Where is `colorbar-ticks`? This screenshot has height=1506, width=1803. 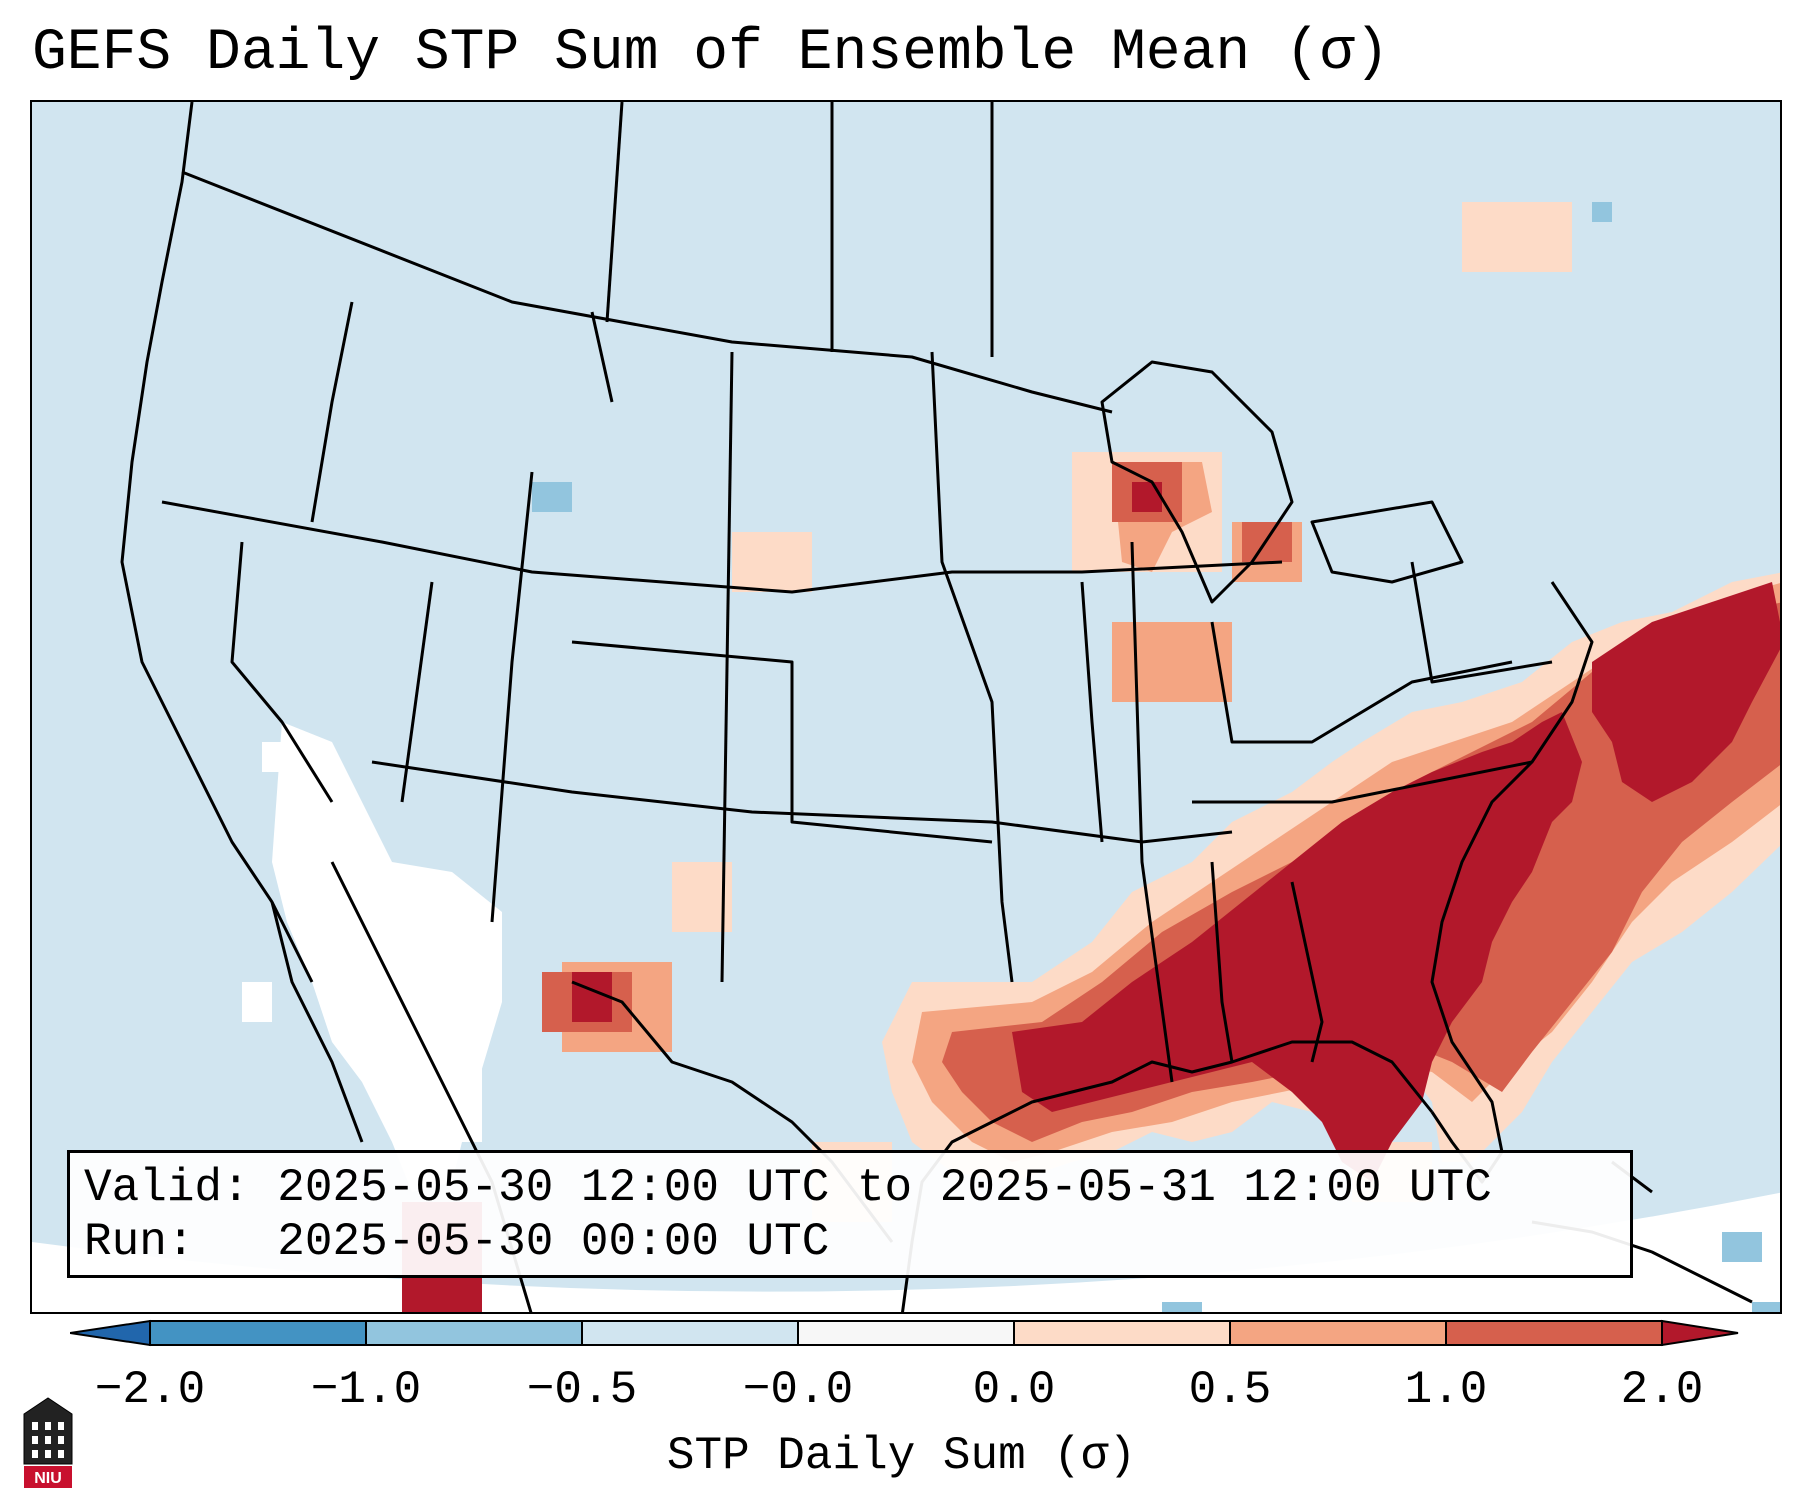 colorbar-ticks is located at coordinates (906, 1333).